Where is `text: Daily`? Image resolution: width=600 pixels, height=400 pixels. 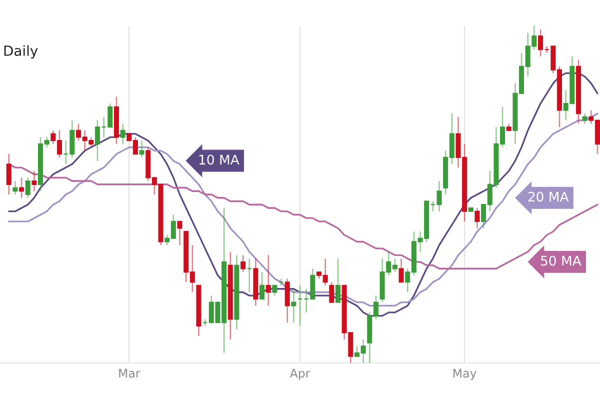
text: Daily is located at coordinates (21, 52).